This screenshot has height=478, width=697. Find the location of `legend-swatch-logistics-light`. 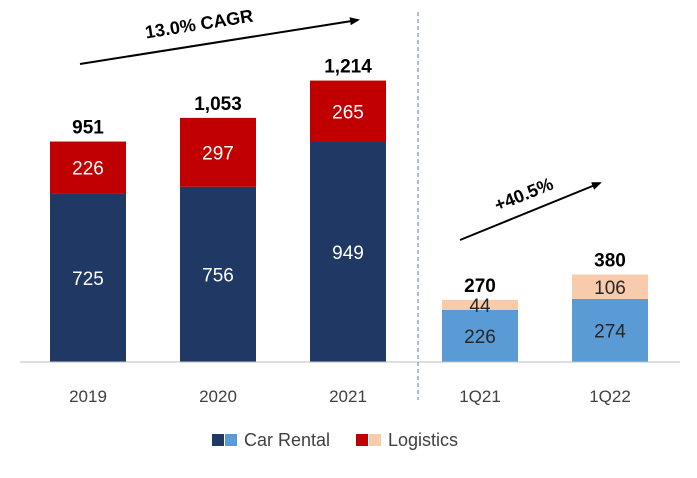

legend-swatch-logistics-light is located at coordinates (375, 440).